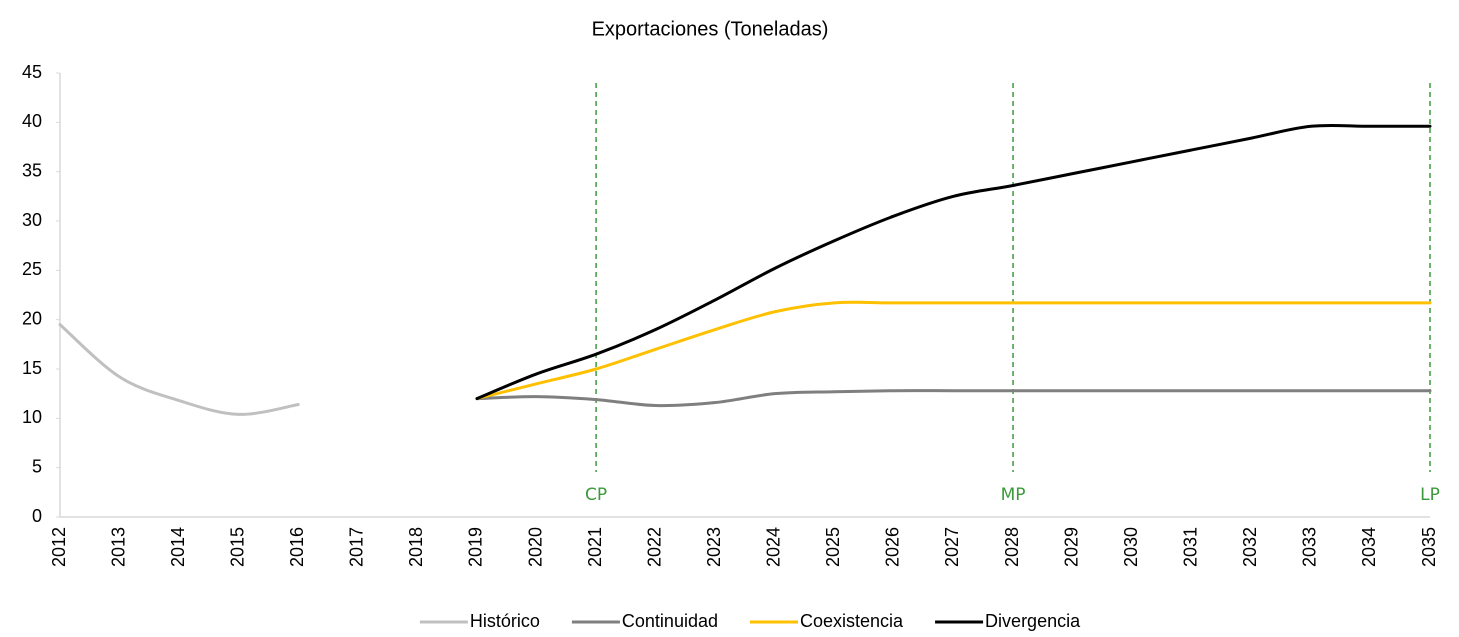 This screenshot has height=637, width=1459. I want to click on x-tick-label: 2024, so click(774, 547).